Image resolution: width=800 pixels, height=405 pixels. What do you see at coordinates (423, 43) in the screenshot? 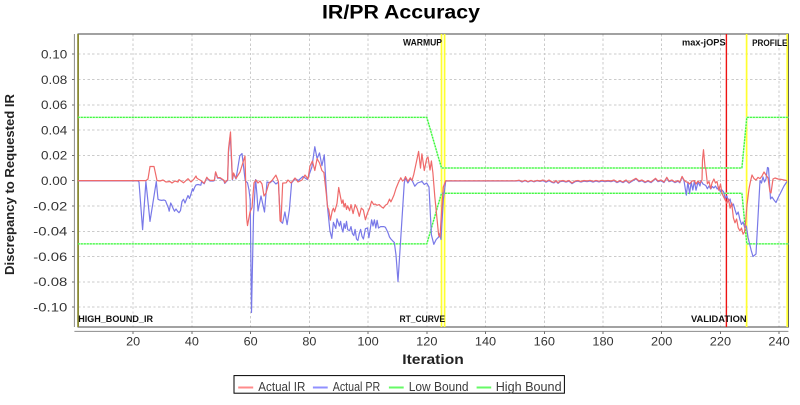
I see `svg-text: WARMUP` at bounding box center [423, 43].